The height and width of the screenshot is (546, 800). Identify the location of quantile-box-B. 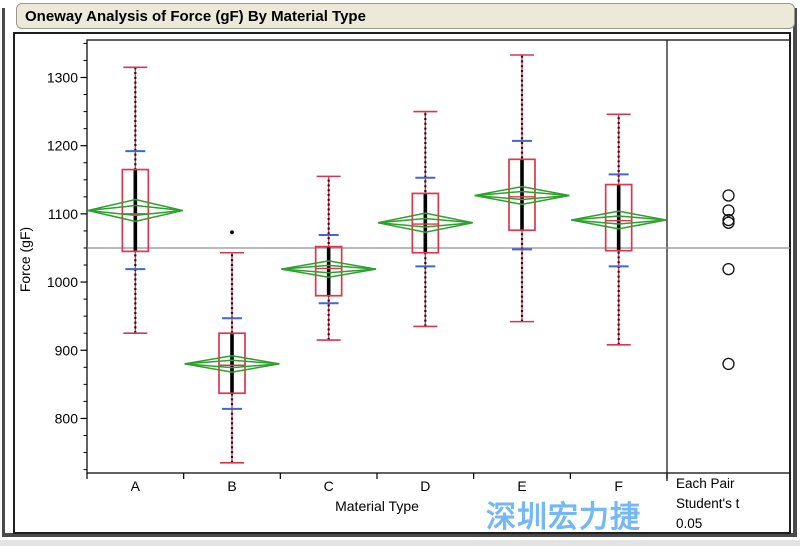
(232, 363).